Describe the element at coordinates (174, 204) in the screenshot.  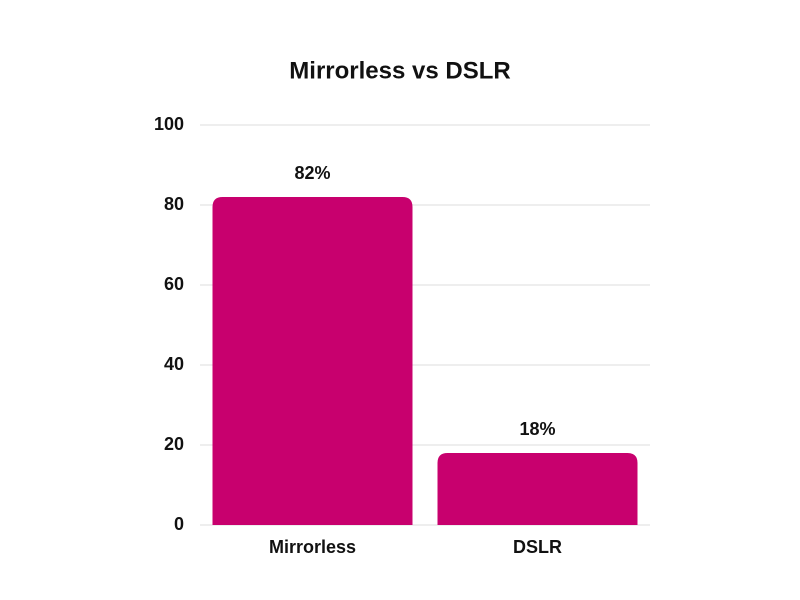
I see `y-tick-label: 80` at that location.